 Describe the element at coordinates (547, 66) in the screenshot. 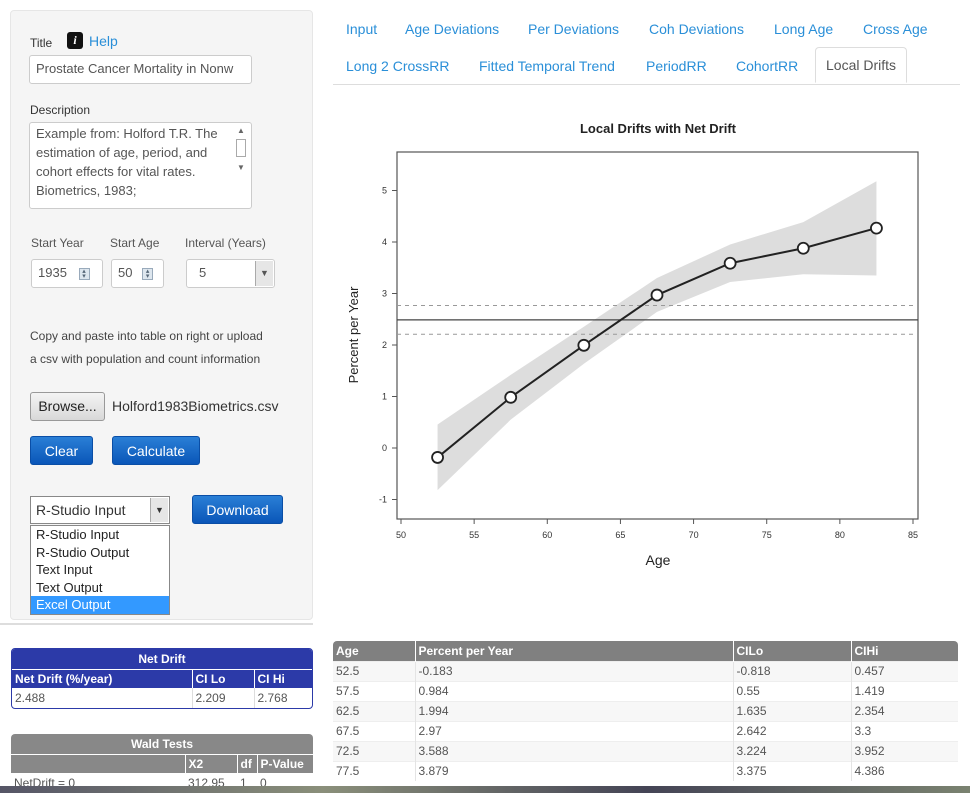

I see `tab-fitted-temporal-trend: Fitted Temporal Trend` at that location.